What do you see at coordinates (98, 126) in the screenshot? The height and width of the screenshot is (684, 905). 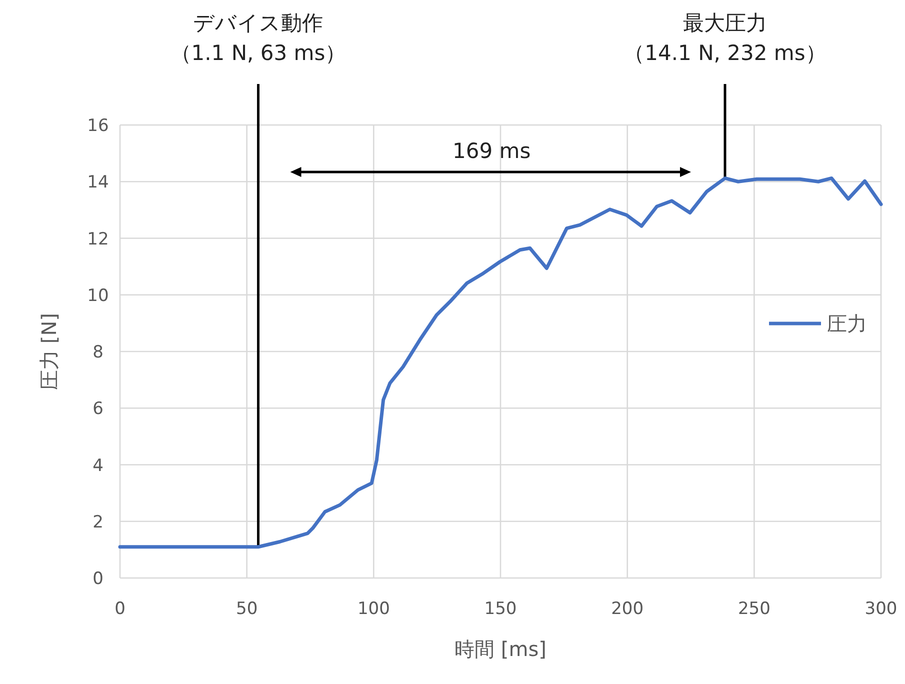 I see `y-tick-label: 16` at bounding box center [98, 126].